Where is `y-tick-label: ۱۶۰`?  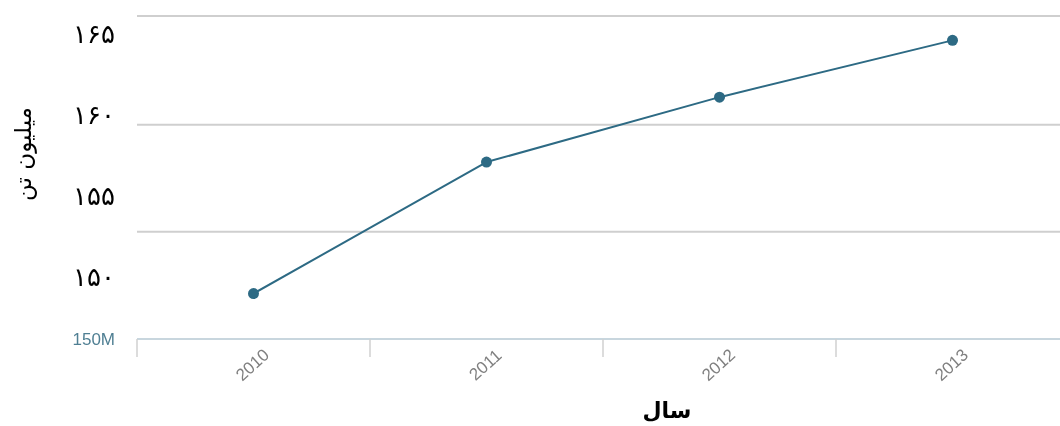
y-tick-label: ۱۶۰ is located at coordinates (94, 115).